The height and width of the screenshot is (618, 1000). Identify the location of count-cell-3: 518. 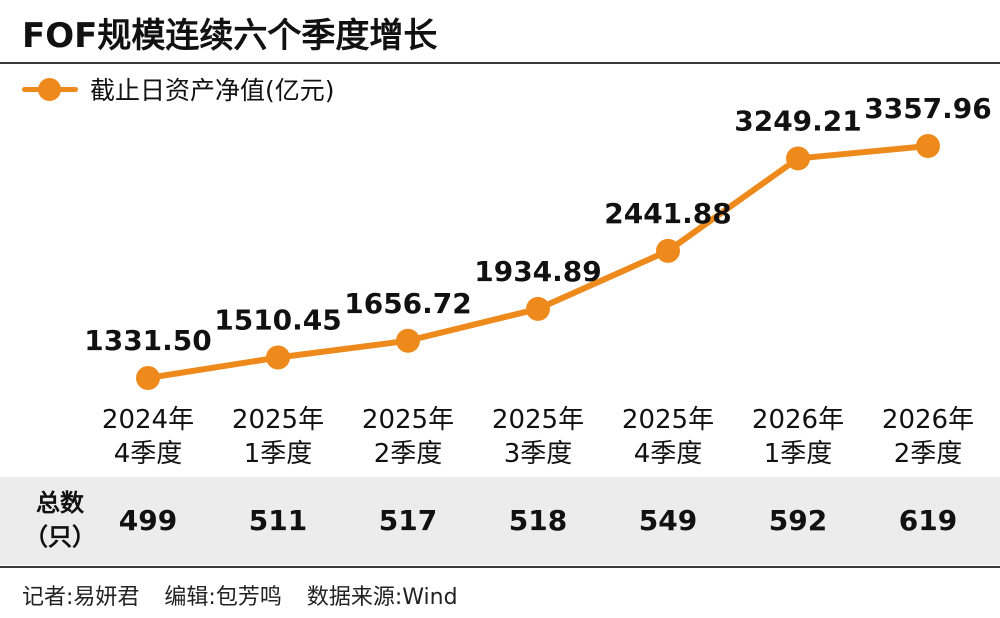
(538, 520).